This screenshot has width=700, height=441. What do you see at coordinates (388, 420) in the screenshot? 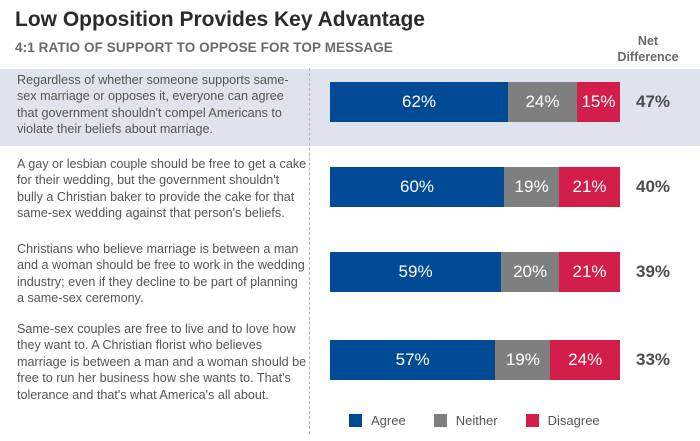
I see `legend-label-agree: Agree` at bounding box center [388, 420].